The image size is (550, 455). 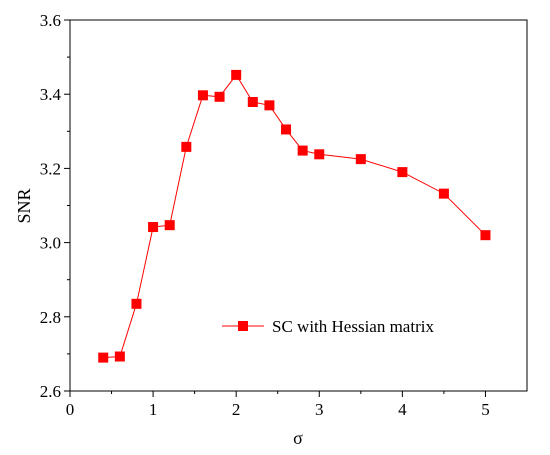 What do you see at coordinates (353, 326) in the screenshot?
I see `legend-label: SC with Hessian matrix` at bounding box center [353, 326].